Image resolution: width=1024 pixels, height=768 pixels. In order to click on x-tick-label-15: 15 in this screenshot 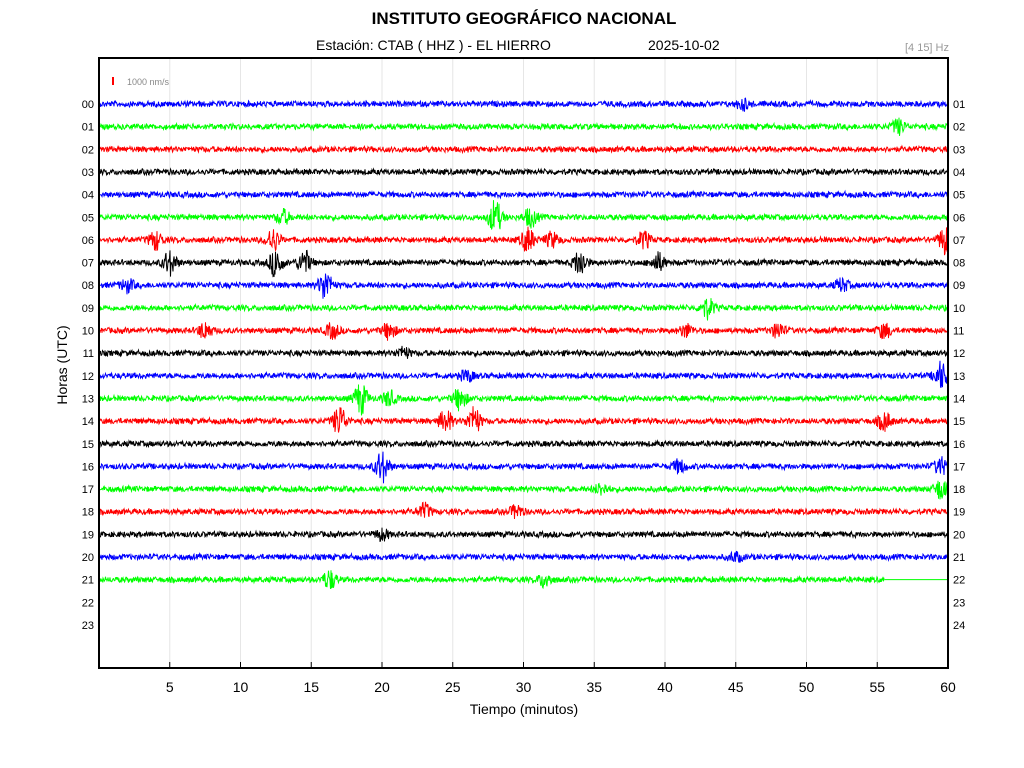, I will do `click(311, 687)`.